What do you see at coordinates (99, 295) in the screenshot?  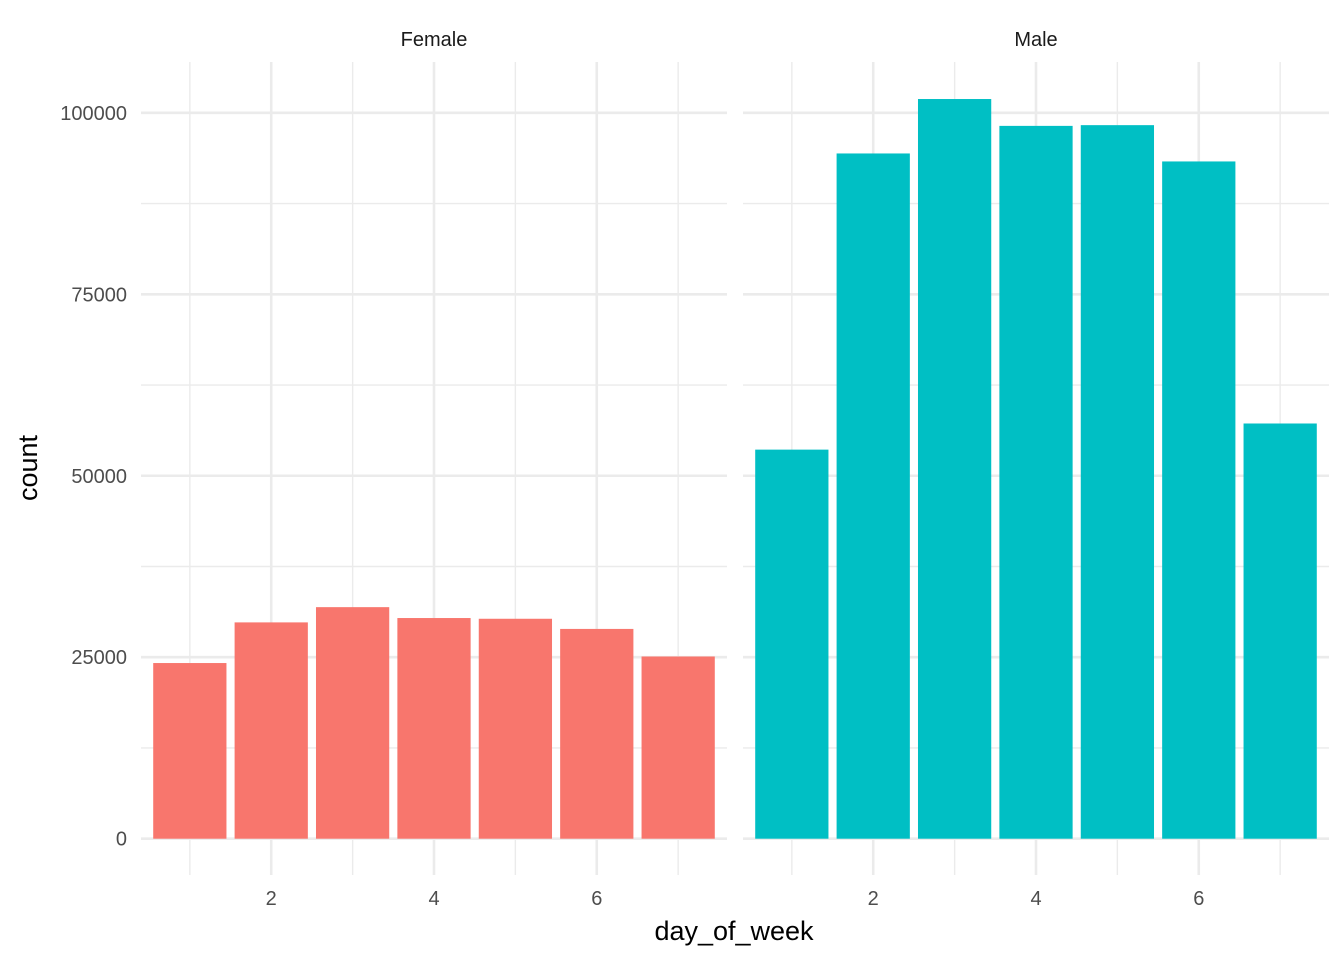 I see `y-tick-label: 75000` at bounding box center [99, 295].